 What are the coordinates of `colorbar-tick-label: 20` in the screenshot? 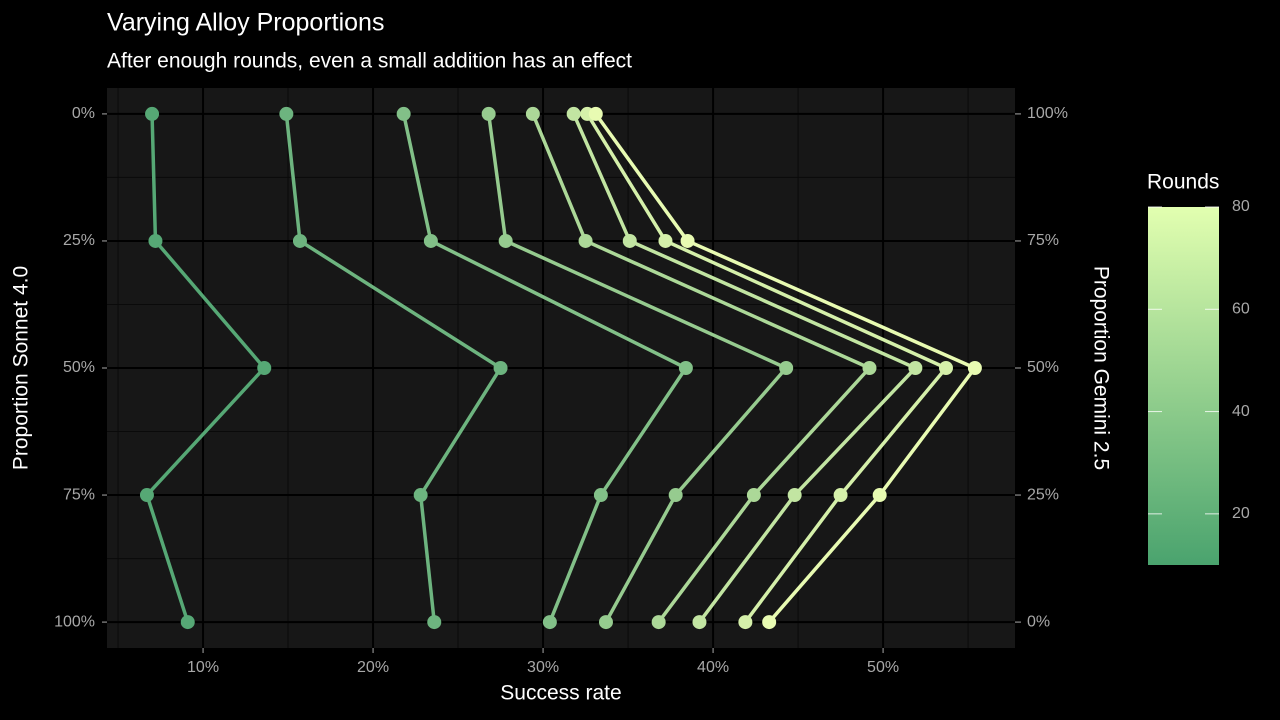 It's located at (1241, 513).